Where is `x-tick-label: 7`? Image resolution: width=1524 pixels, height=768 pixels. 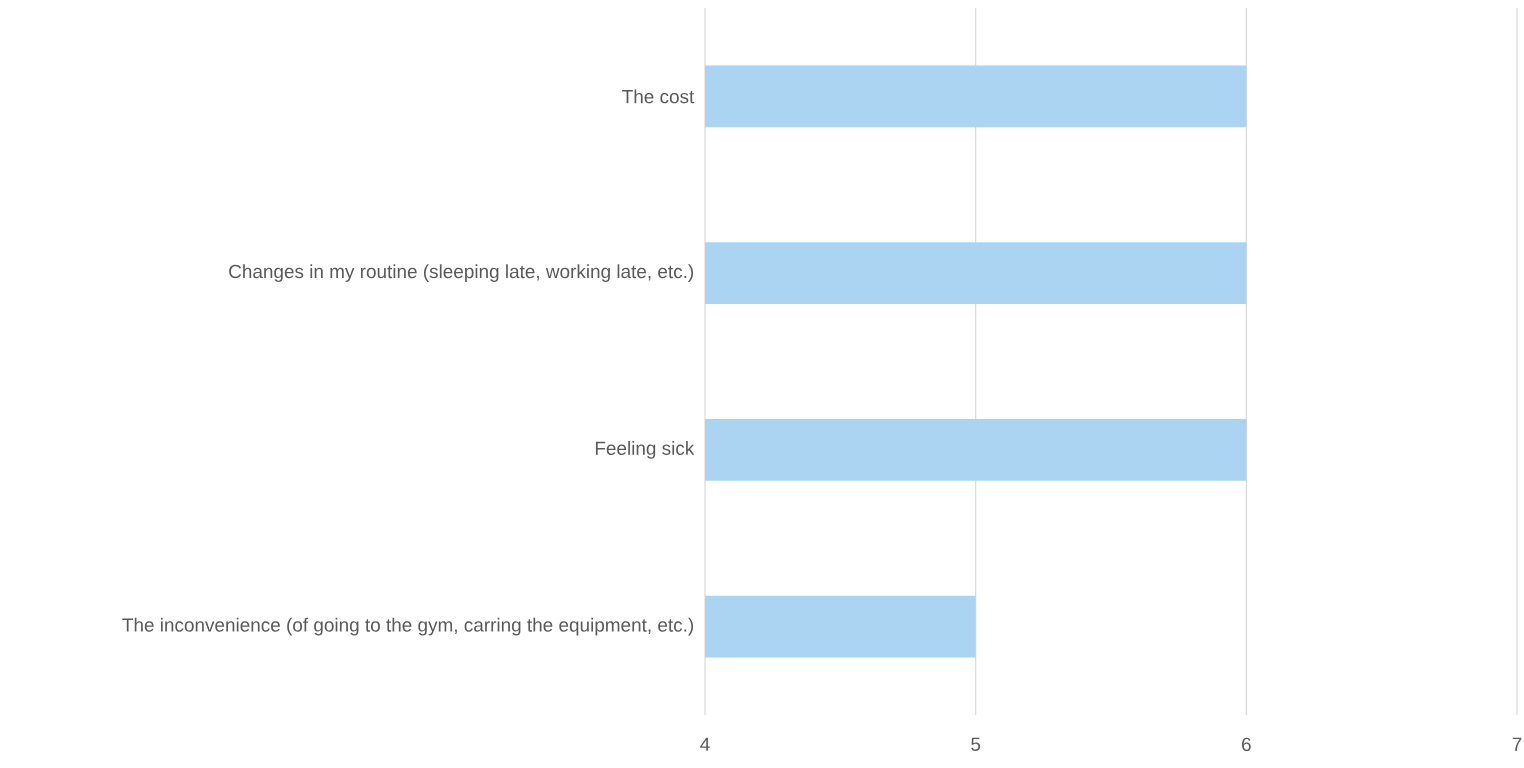 x-tick-label: 7 is located at coordinates (1517, 744).